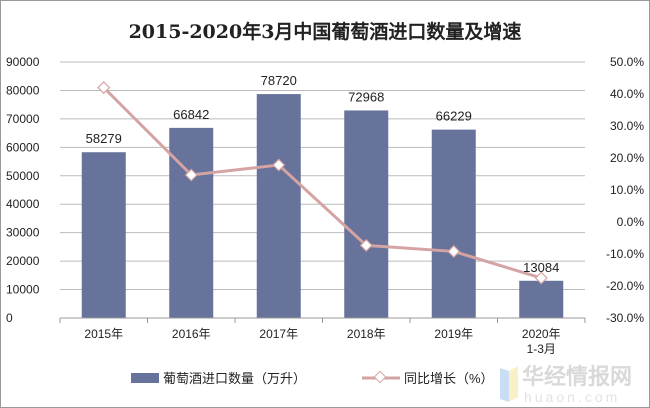  What do you see at coordinates (23, 176) in the screenshot?
I see `left-tick-label: 50000` at bounding box center [23, 176].